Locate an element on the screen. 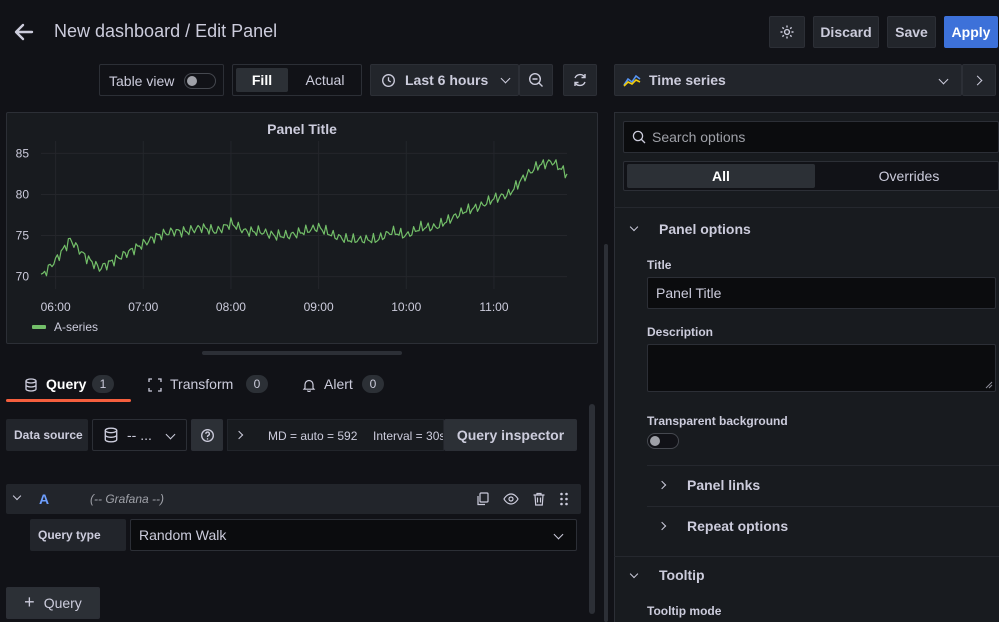 This screenshot has width=999, height=622. panel-links-section: Panel links is located at coordinates (724, 485).